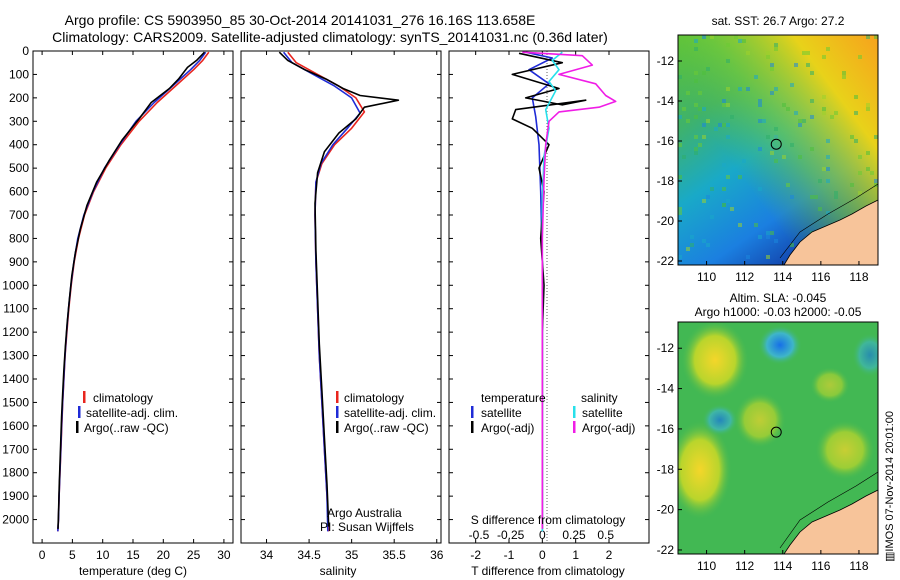 The width and height of the screenshot is (900, 580). What do you see at coordinates (79, 412) in the screenshot?
I see `legend-swatch-satellite` at bounding box center [79, 412].